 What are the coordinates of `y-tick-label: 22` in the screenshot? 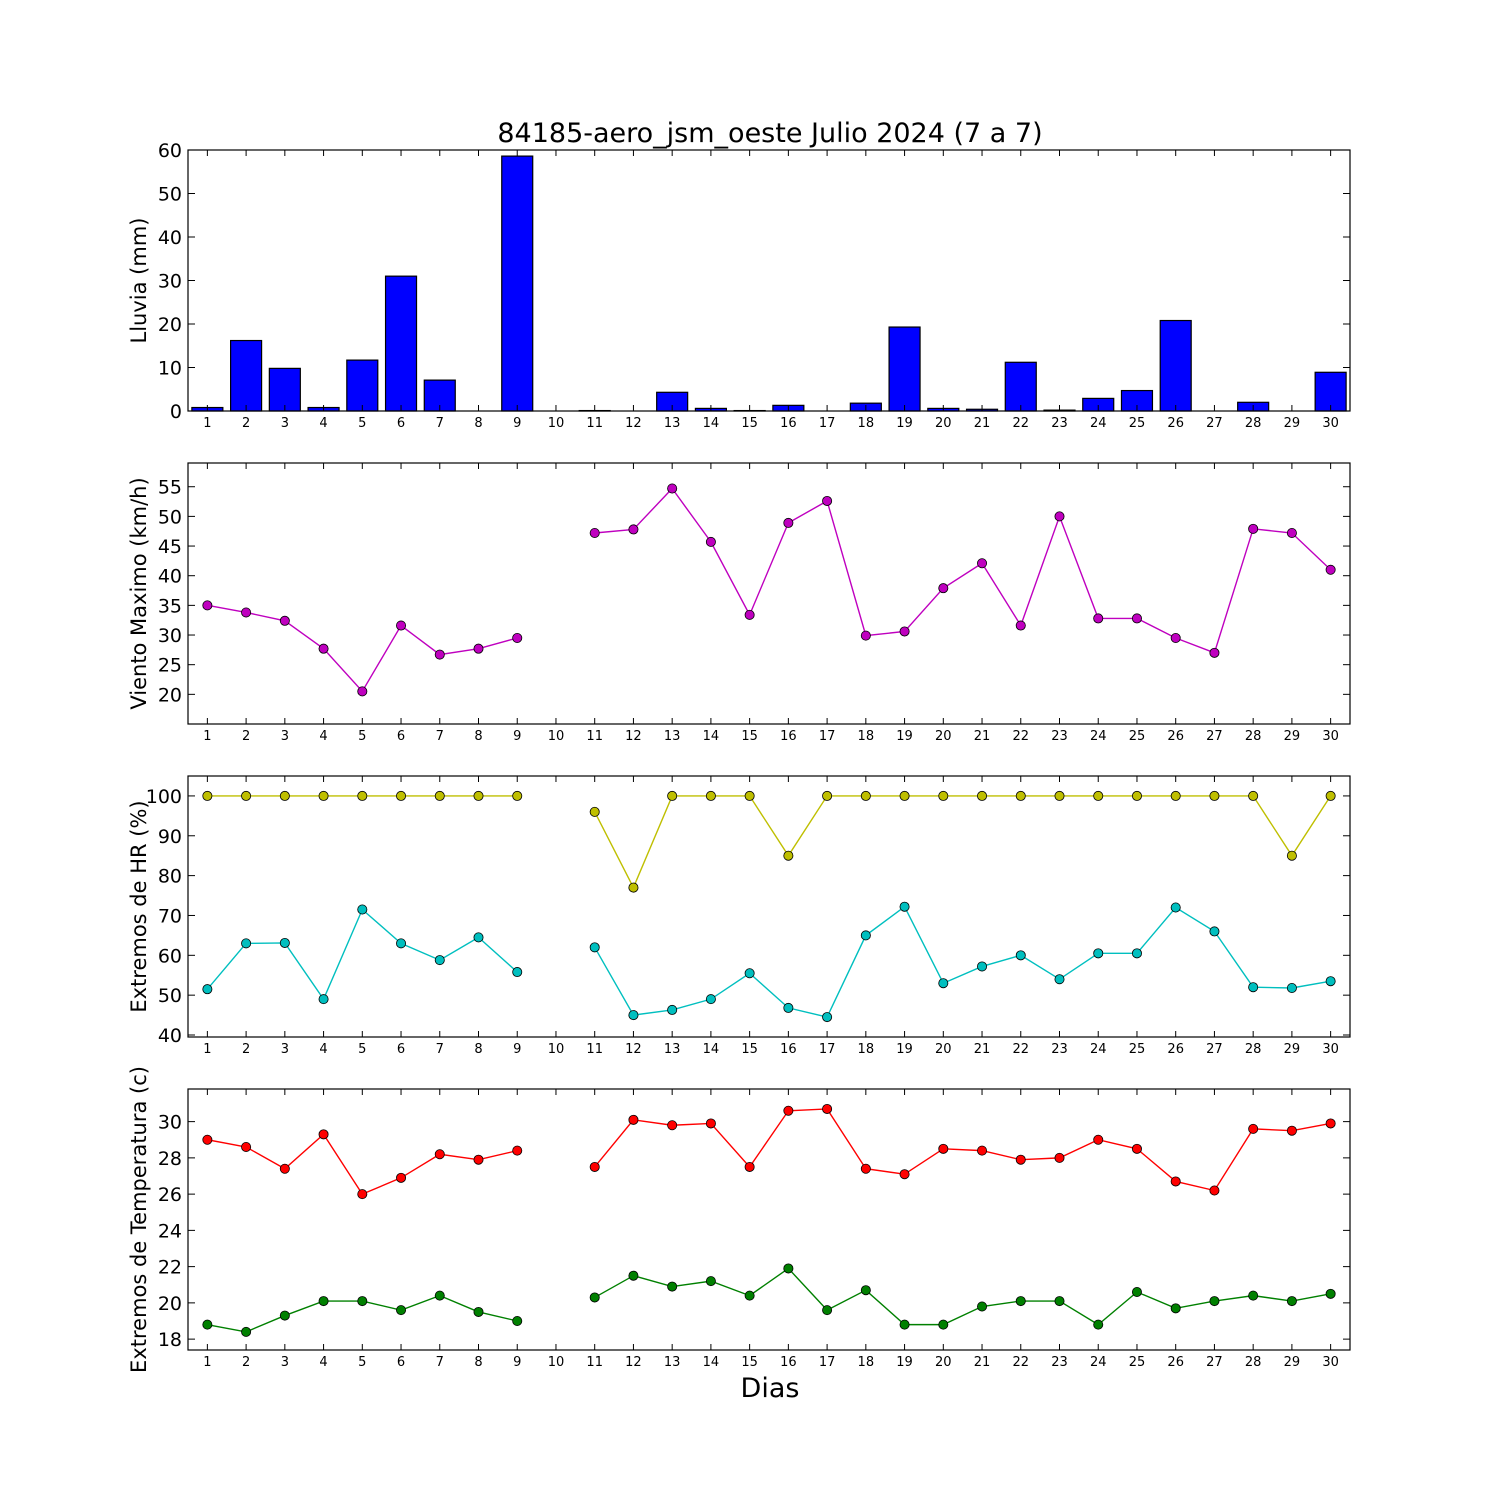 It's located at (170, 1268).